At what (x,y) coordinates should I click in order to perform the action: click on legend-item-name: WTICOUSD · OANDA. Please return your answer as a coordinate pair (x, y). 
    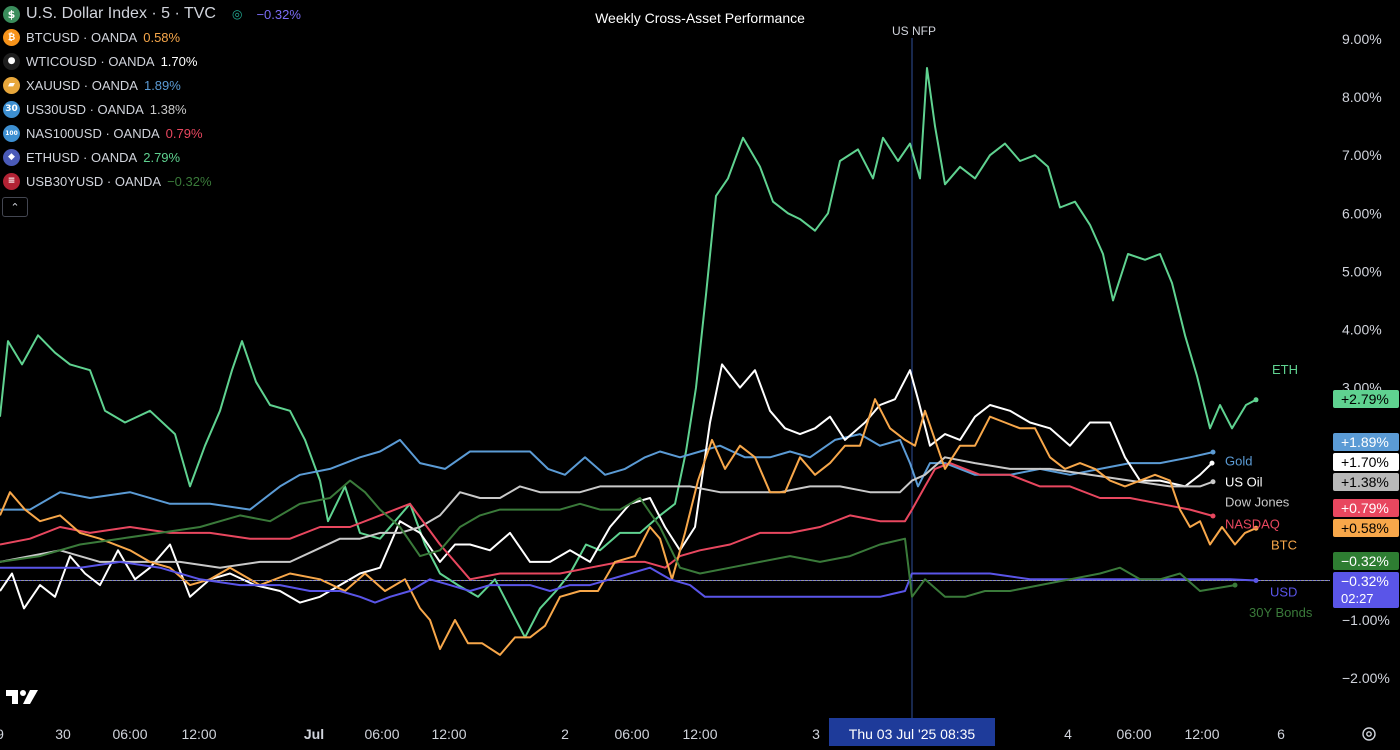
    Looking at the image, I should click on (90, 61).